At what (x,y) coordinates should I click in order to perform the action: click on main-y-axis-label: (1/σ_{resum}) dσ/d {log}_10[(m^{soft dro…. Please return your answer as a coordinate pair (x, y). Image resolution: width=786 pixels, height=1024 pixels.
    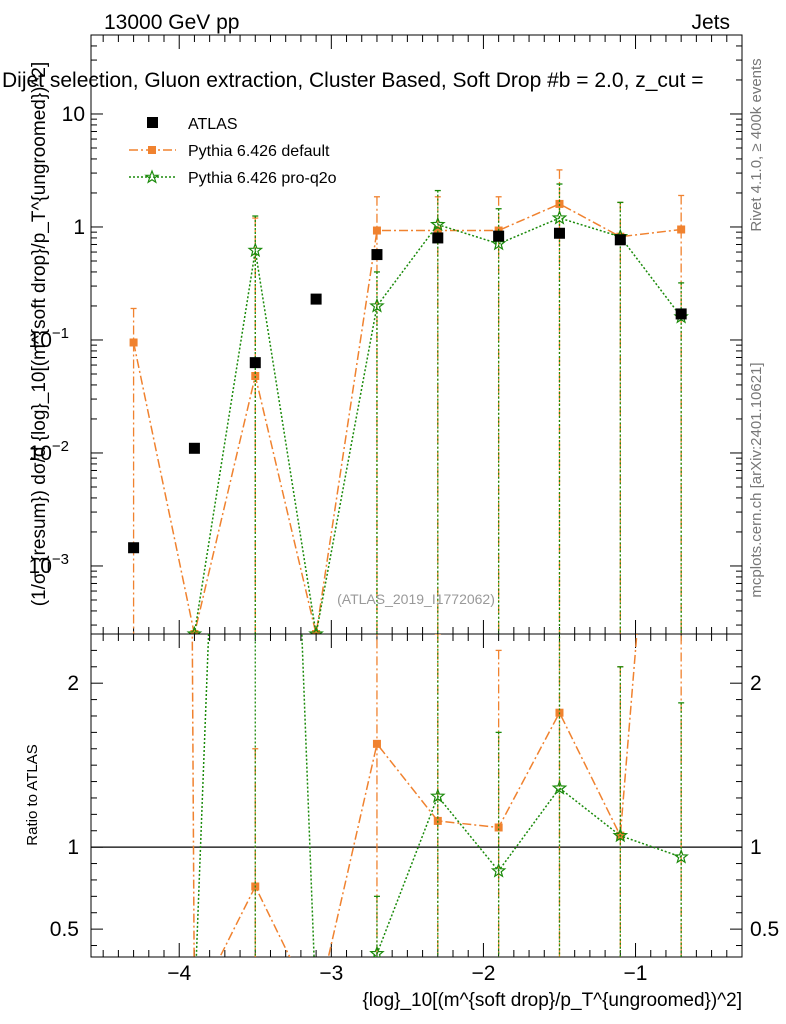
    Looking at the image, I should click on (39, 334).